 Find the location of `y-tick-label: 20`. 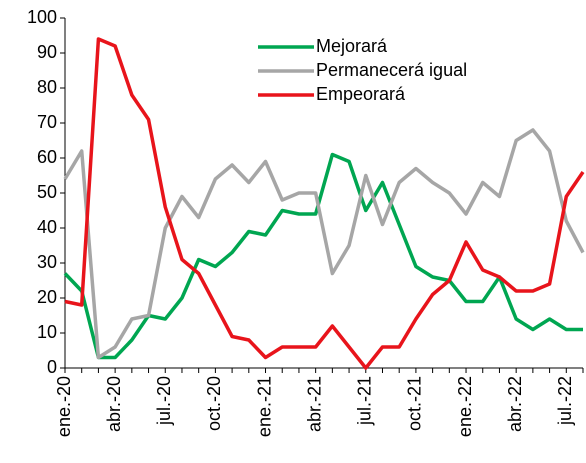

y-tick-label: 20 is located at coordinates (47, 297).